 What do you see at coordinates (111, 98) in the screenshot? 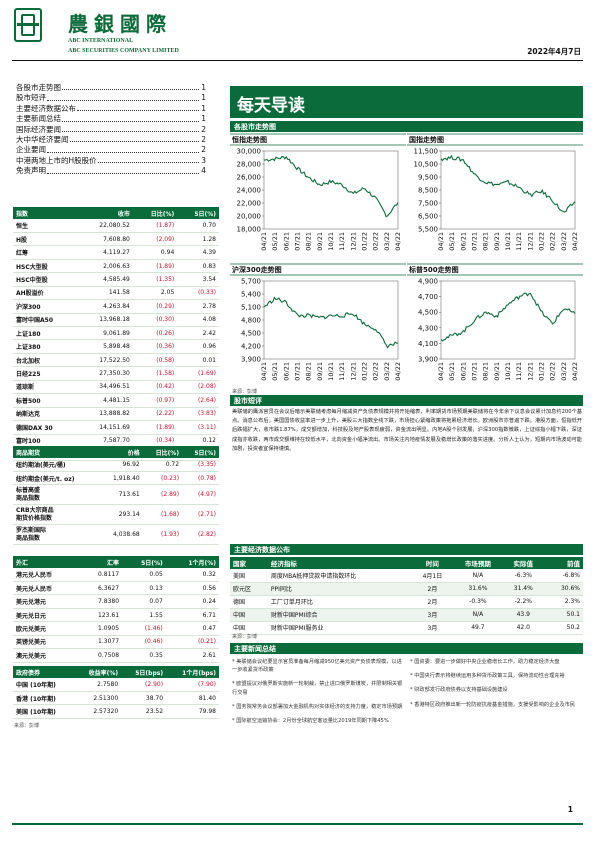
I see `toc-item: 股市短评 1` at bounding box center [111, 98].